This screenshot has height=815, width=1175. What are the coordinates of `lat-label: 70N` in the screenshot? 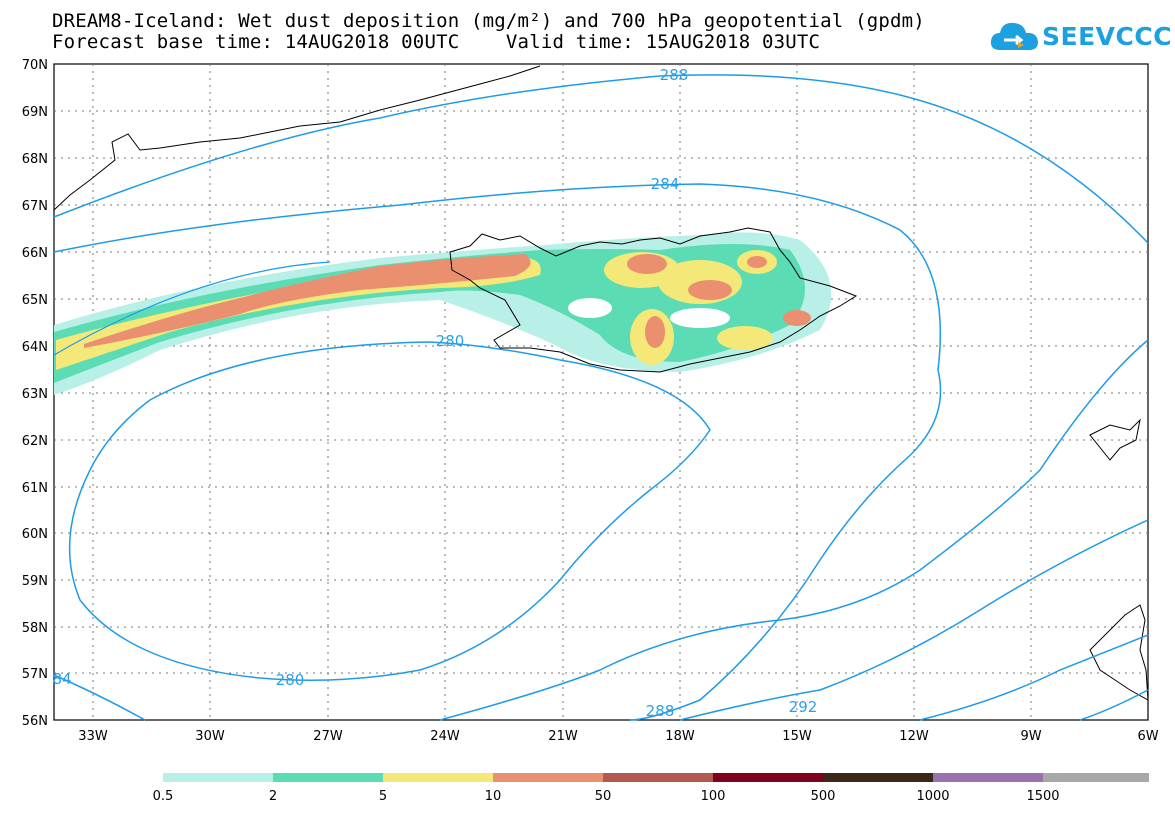 It's located at (35, 65).